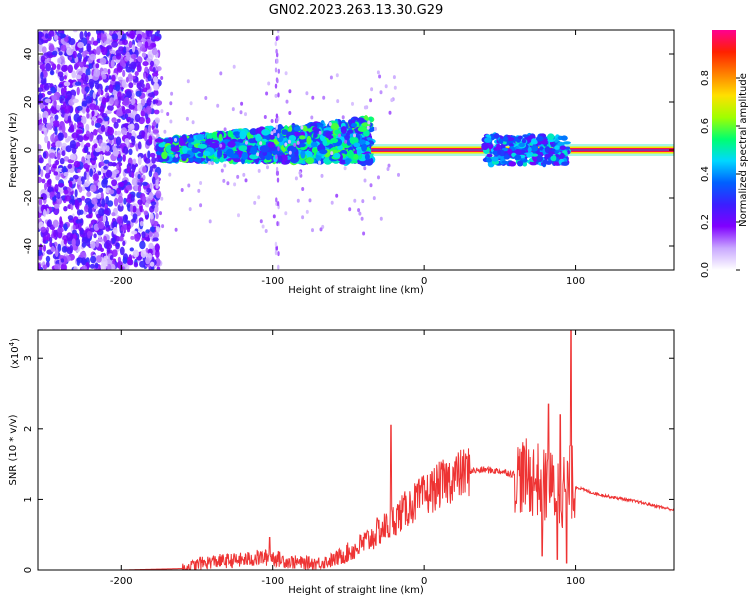 This screenshot has height=600, width=750. Describe the element at coordinates (705, 222) in the screenshot. I see `colorbar-tick-label: 0.2` at that location.